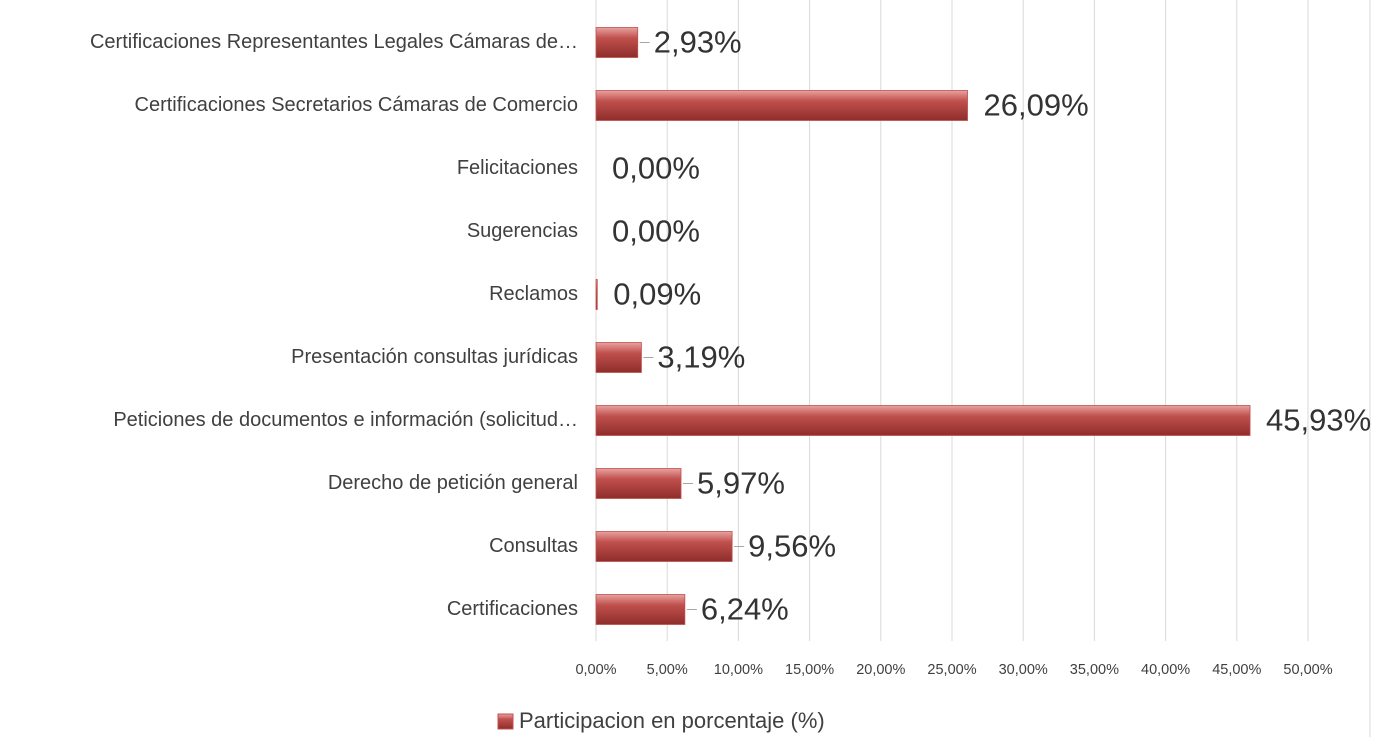 The height and width of the screenshot is (737, 1375). Describe the element at coordinates (698, 42) in the screenshot. I see `data-label: 2,93%` at that location.